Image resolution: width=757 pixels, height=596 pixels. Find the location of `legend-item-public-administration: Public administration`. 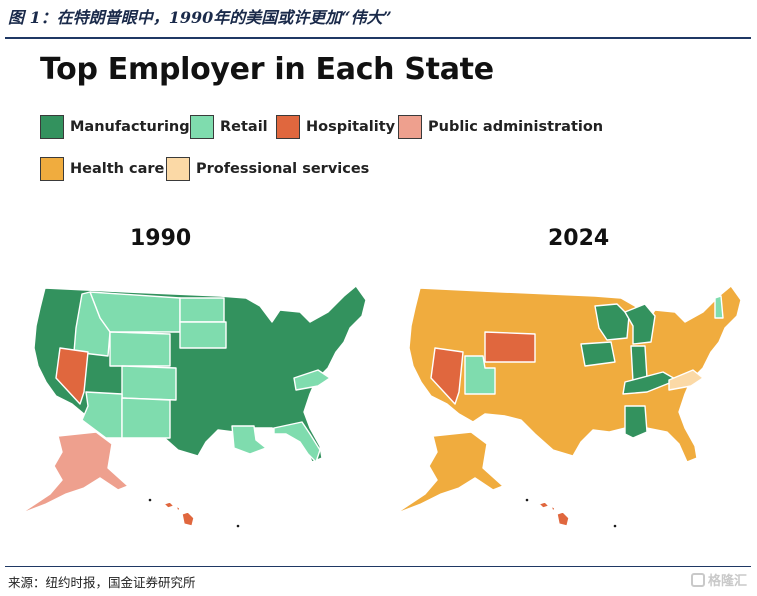

legend-item-public-administration: Public administration is located at coordinates (500, 127).